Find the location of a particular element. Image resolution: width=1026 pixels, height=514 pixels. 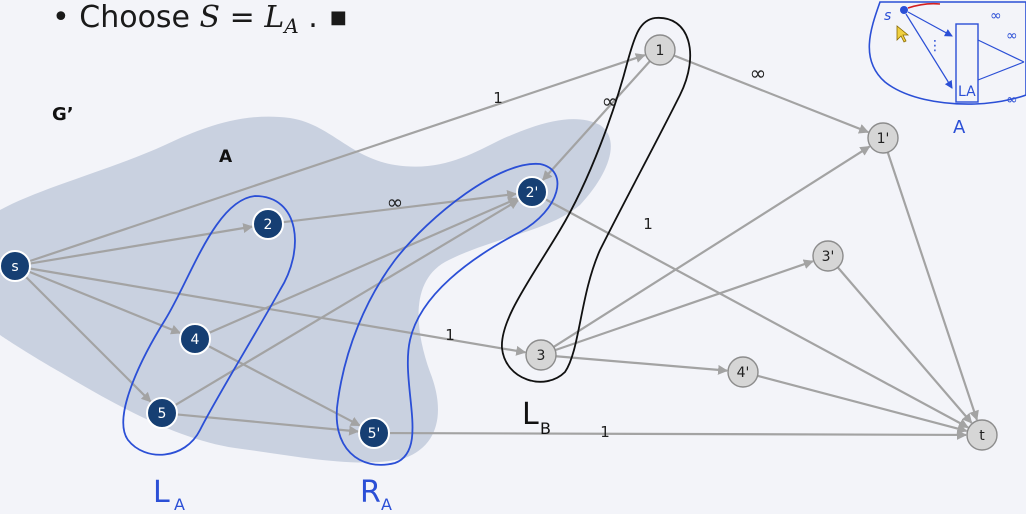

node-n3: 3 is located at coordinates (541, 355).